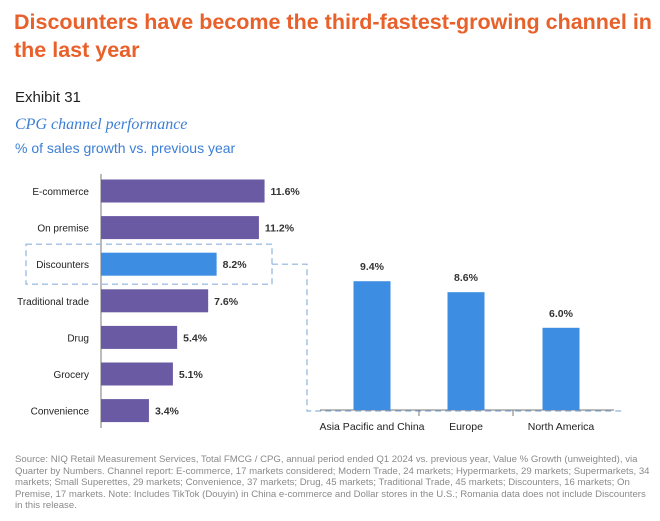 The width and height of the screenshot is (660, 521). Describe the element at coordinates (53, 302) in the screenshot. I see `channel-label: Traditional trade` at that location.